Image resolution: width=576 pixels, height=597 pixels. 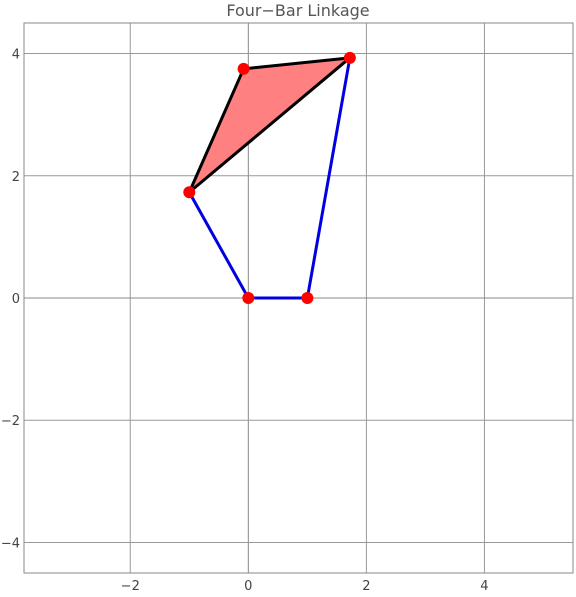 I want to click on linkage-joints, so click(x=269, y=177).